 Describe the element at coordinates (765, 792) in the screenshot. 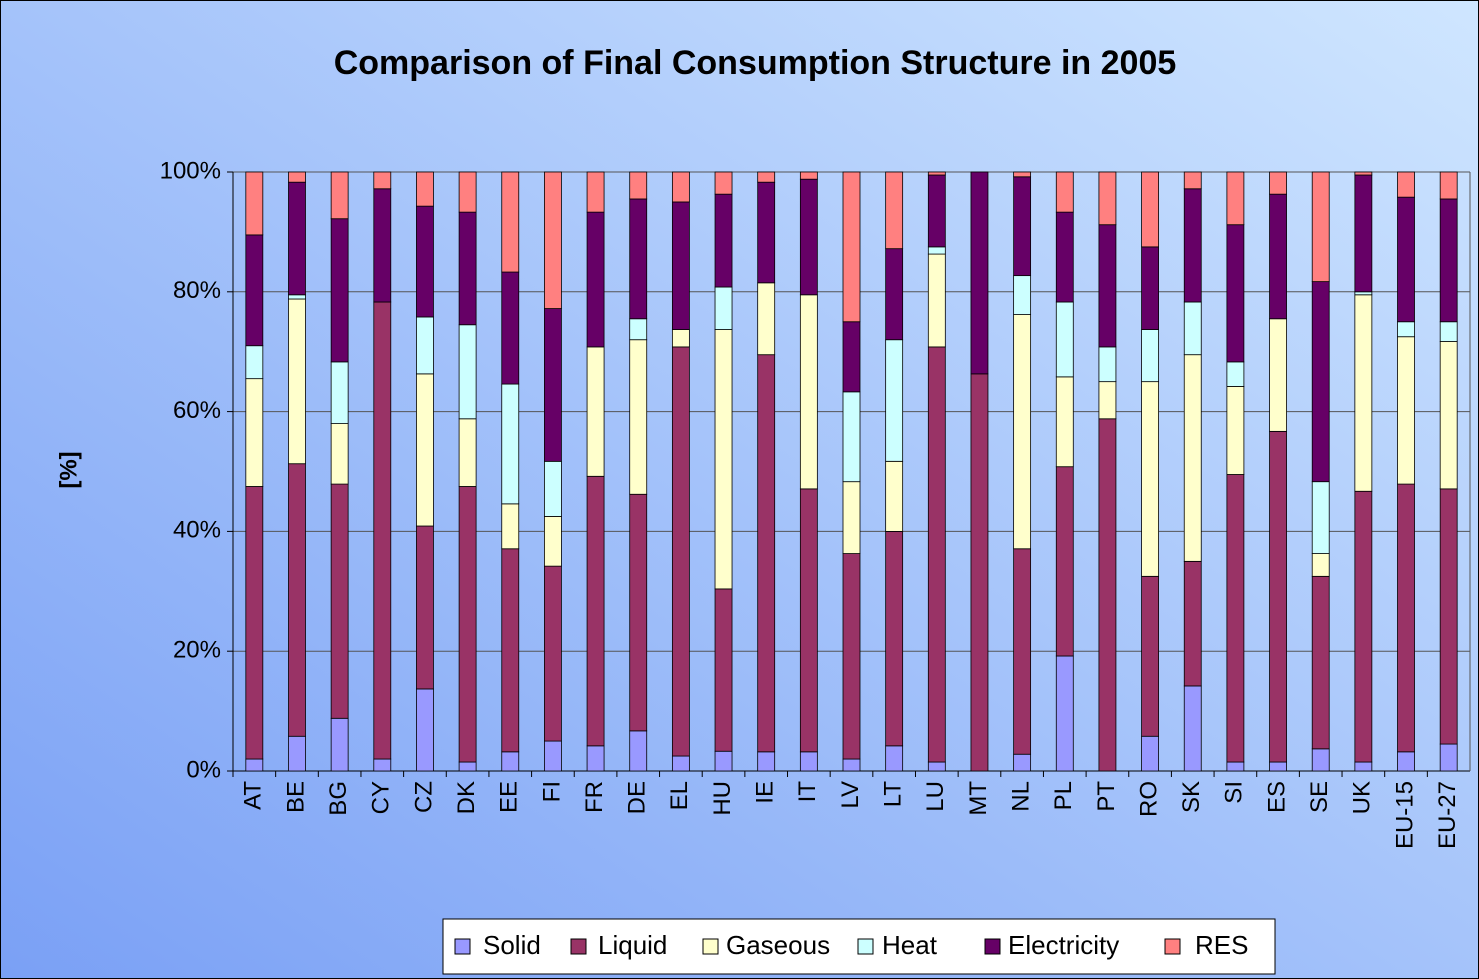

I see `x-tick-label: IE` at that location.